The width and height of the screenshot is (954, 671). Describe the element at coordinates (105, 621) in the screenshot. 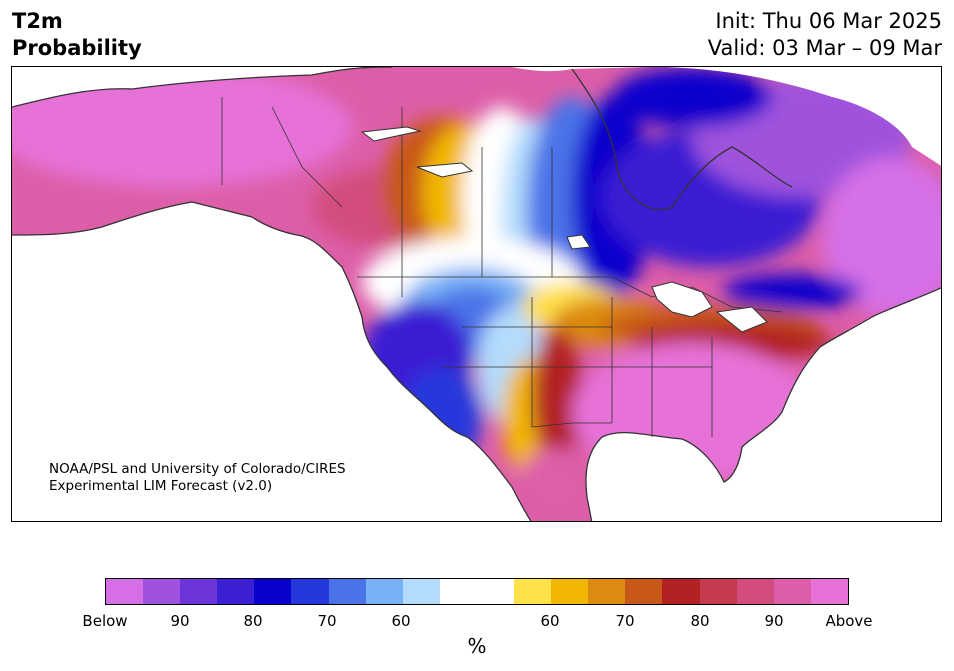

I see `colorbar-tick-label: Below` at that location.